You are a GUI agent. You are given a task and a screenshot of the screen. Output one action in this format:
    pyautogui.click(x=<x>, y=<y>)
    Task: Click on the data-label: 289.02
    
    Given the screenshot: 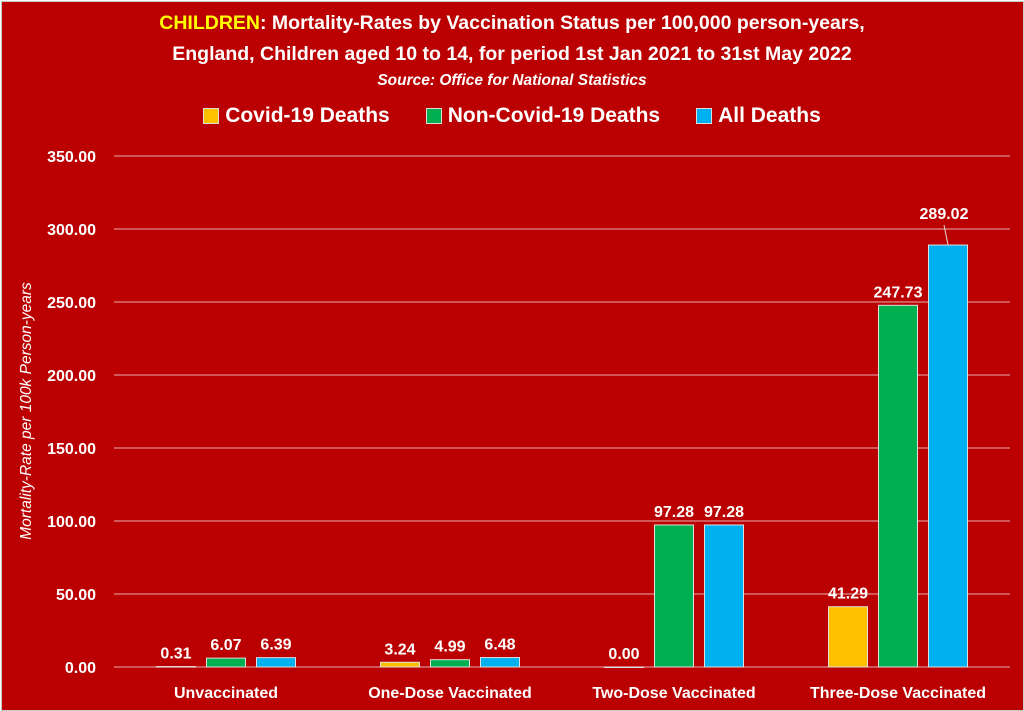 What is the action you would take?
    pyautogui.click(x=944, y=214)
    